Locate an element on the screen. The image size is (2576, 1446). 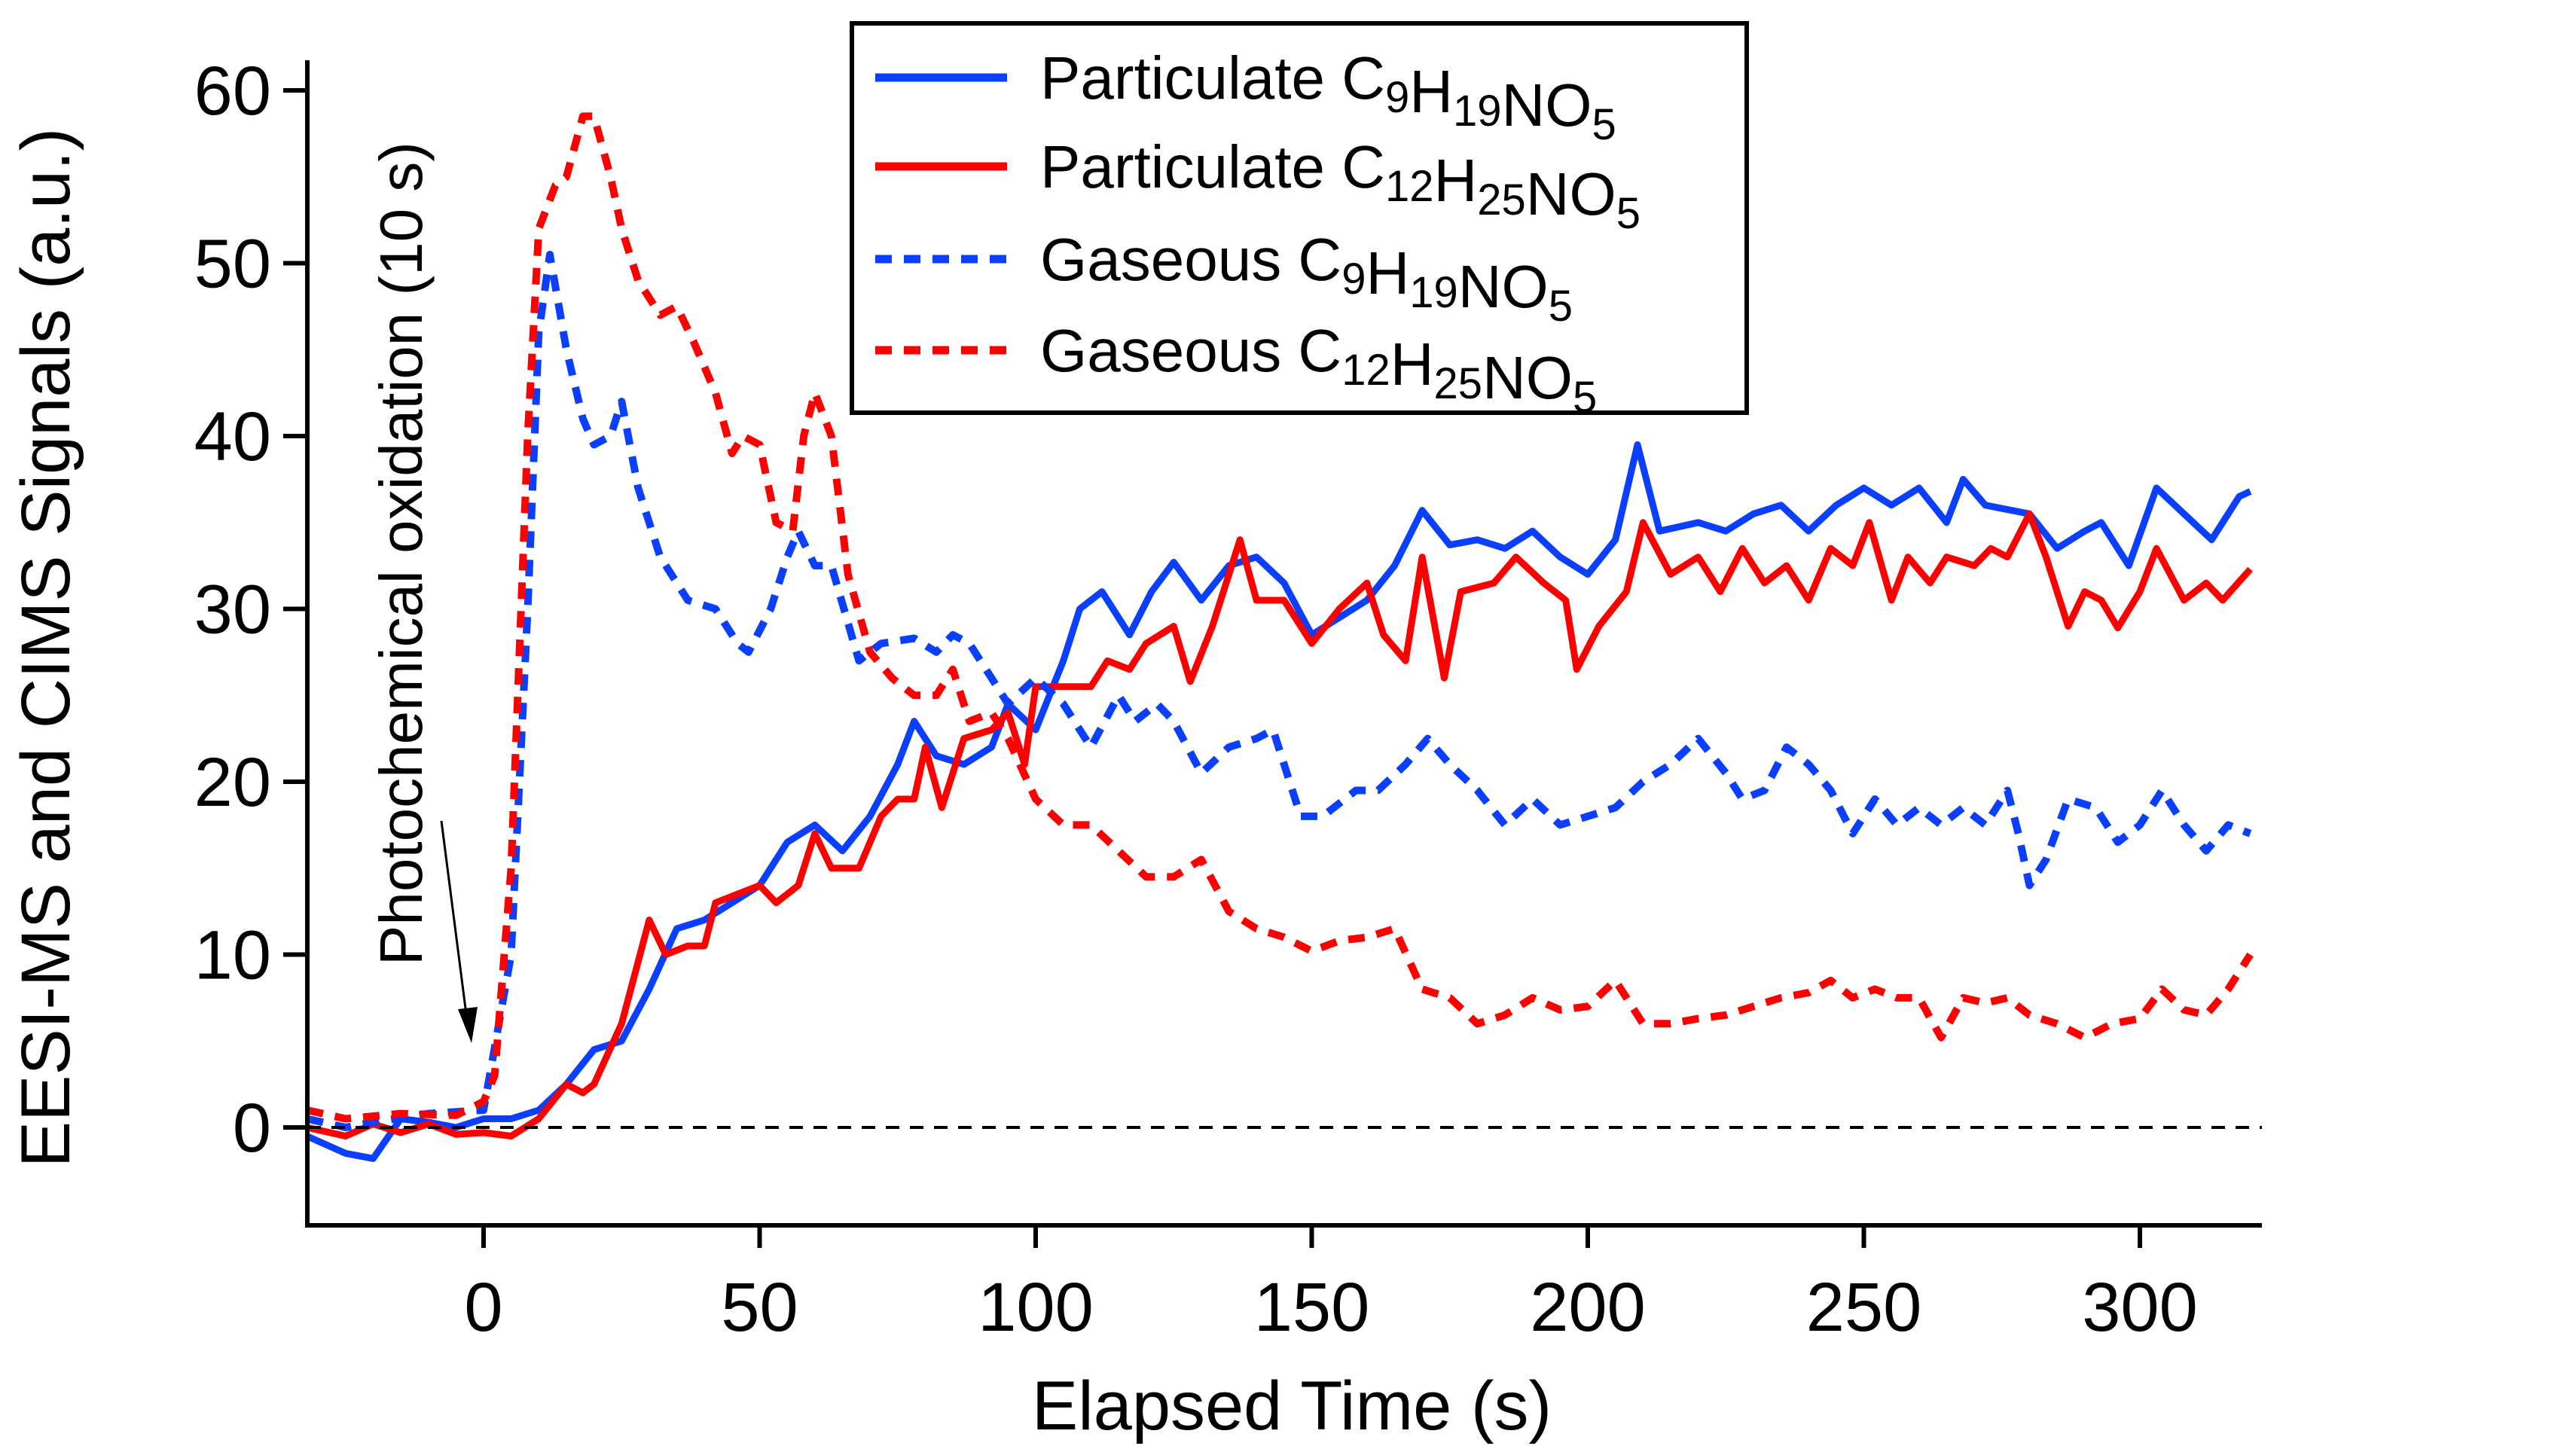
x-tick-label: 150 is located at coordinates (1312, 1307).